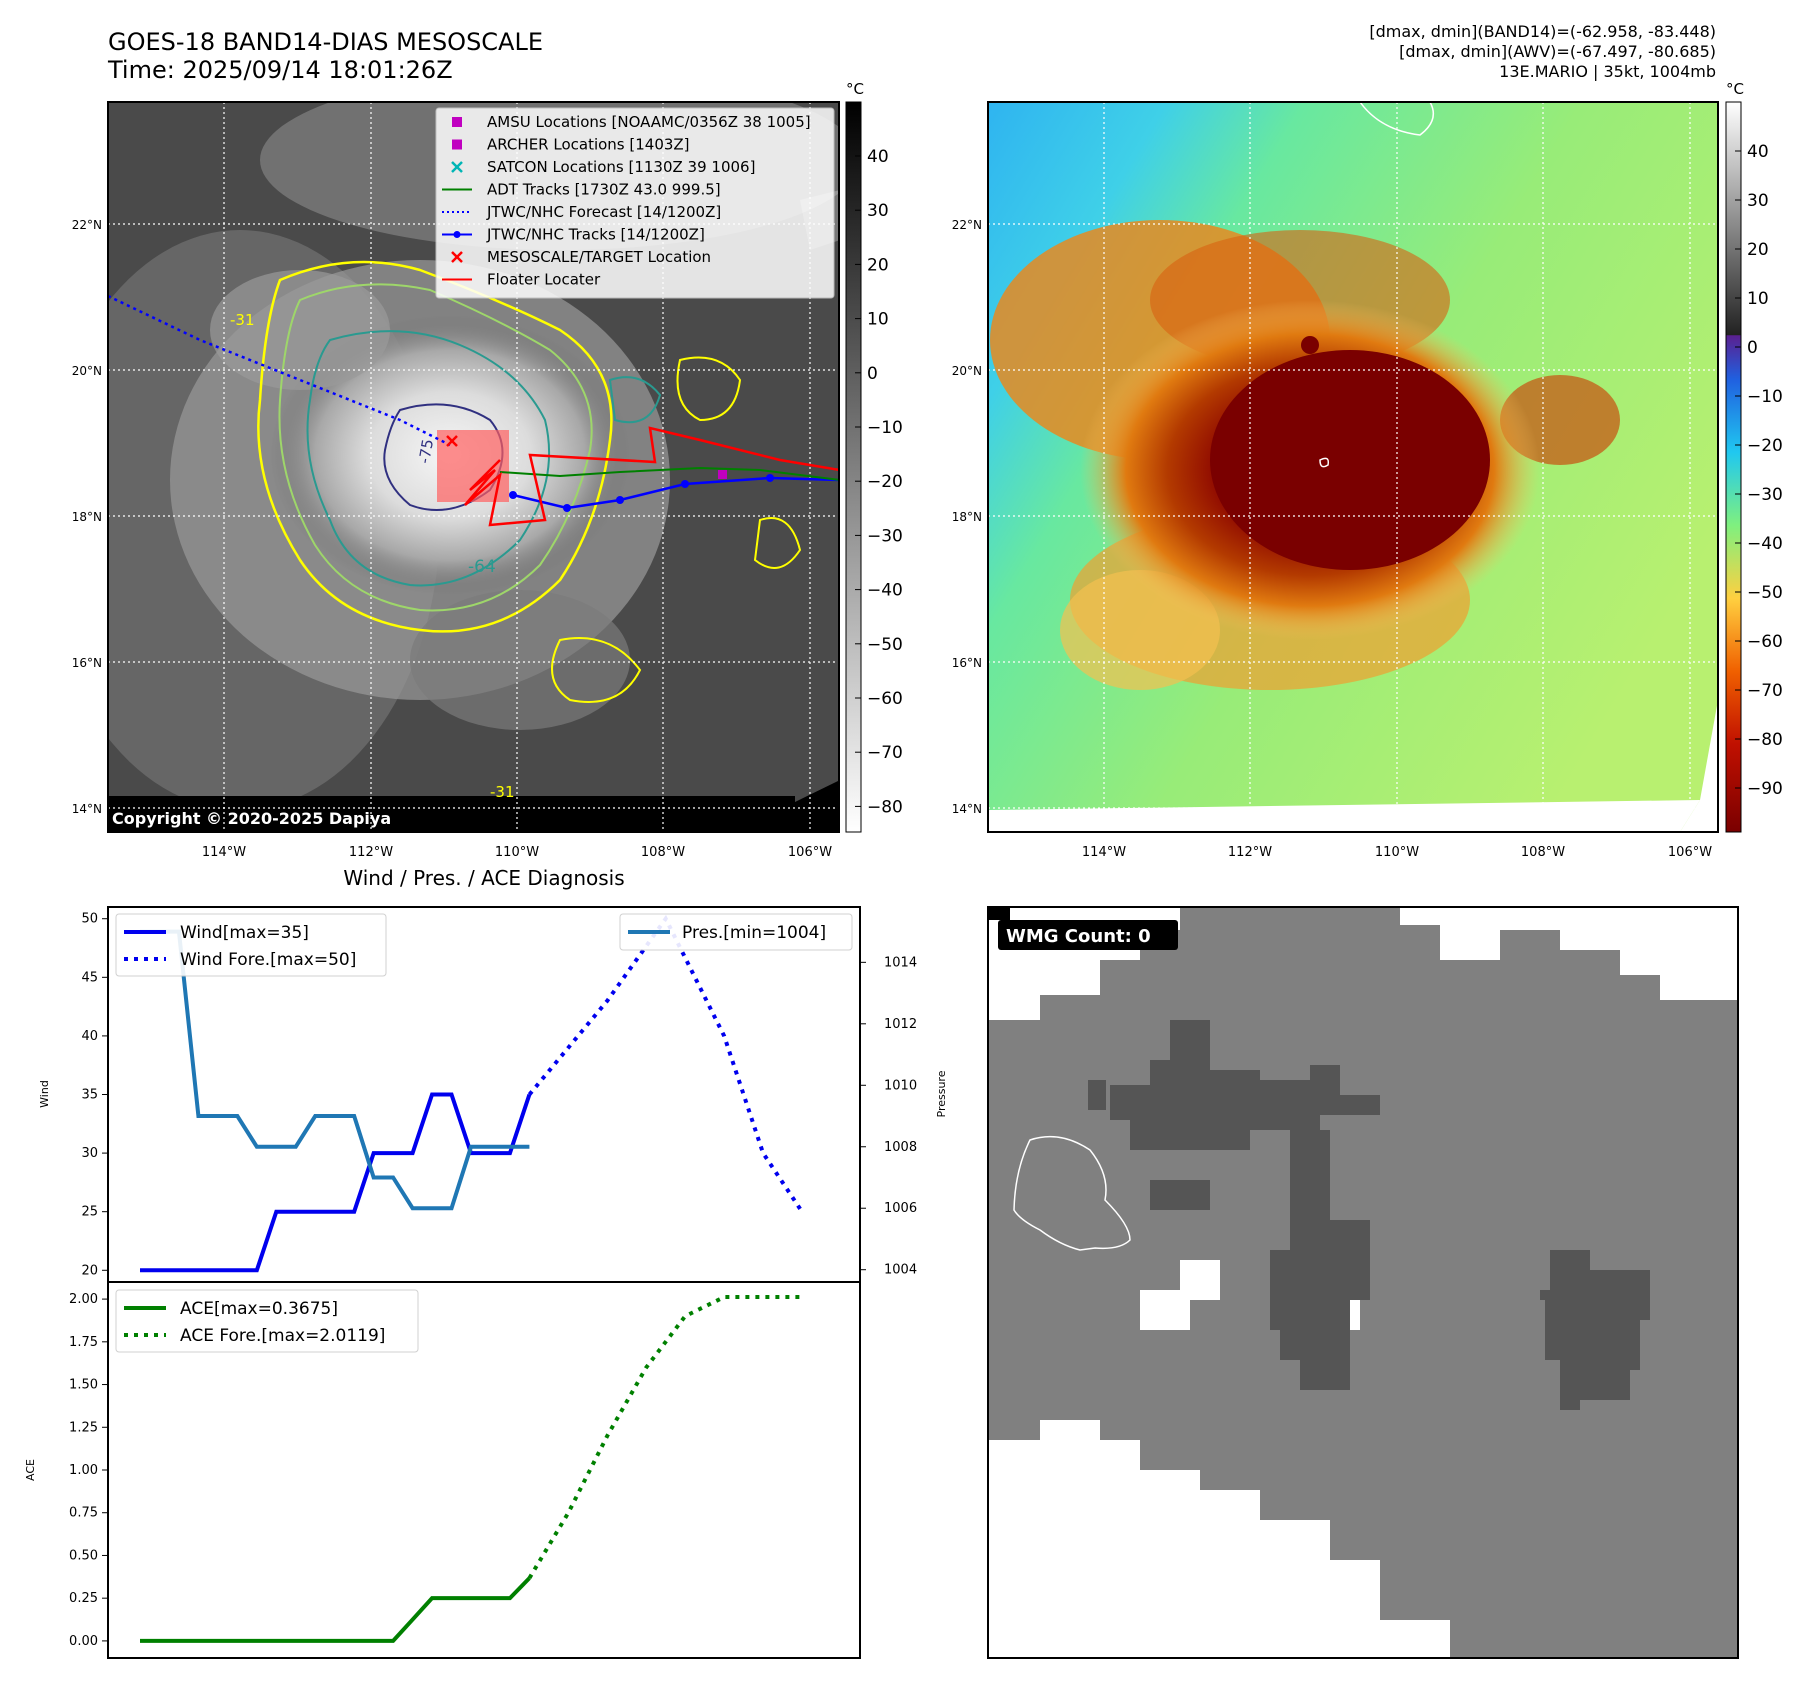  I want to click on legend-item-label: Wind[max=35], so click(244, 933).